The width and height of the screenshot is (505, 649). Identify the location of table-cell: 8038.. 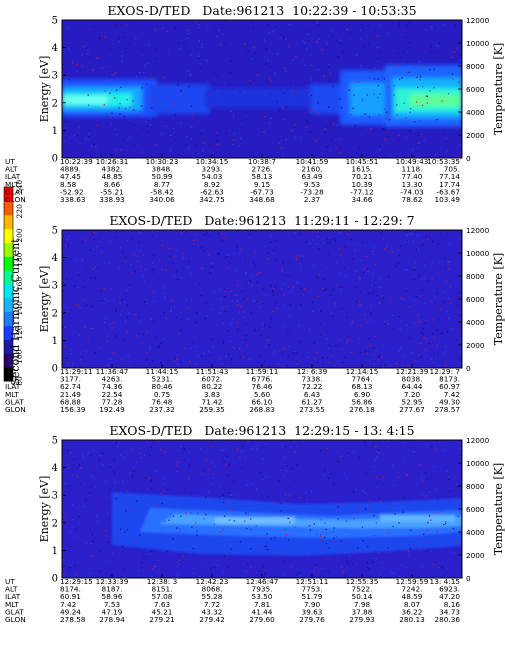
(412, 379).